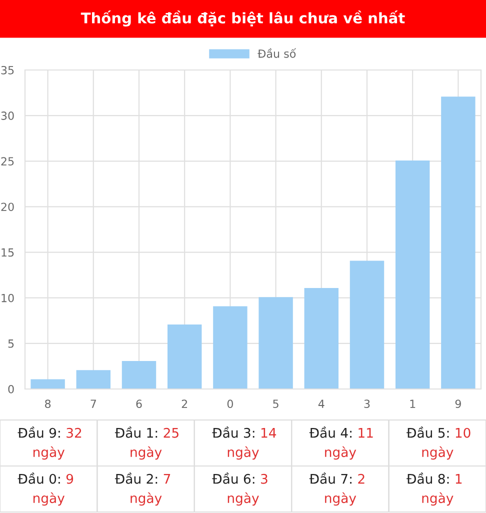 This screenshot has height=513, width=486. Describe the element at coordinates (321, 404) in the screenshot. I see `x-tick-label: 4` at that location.